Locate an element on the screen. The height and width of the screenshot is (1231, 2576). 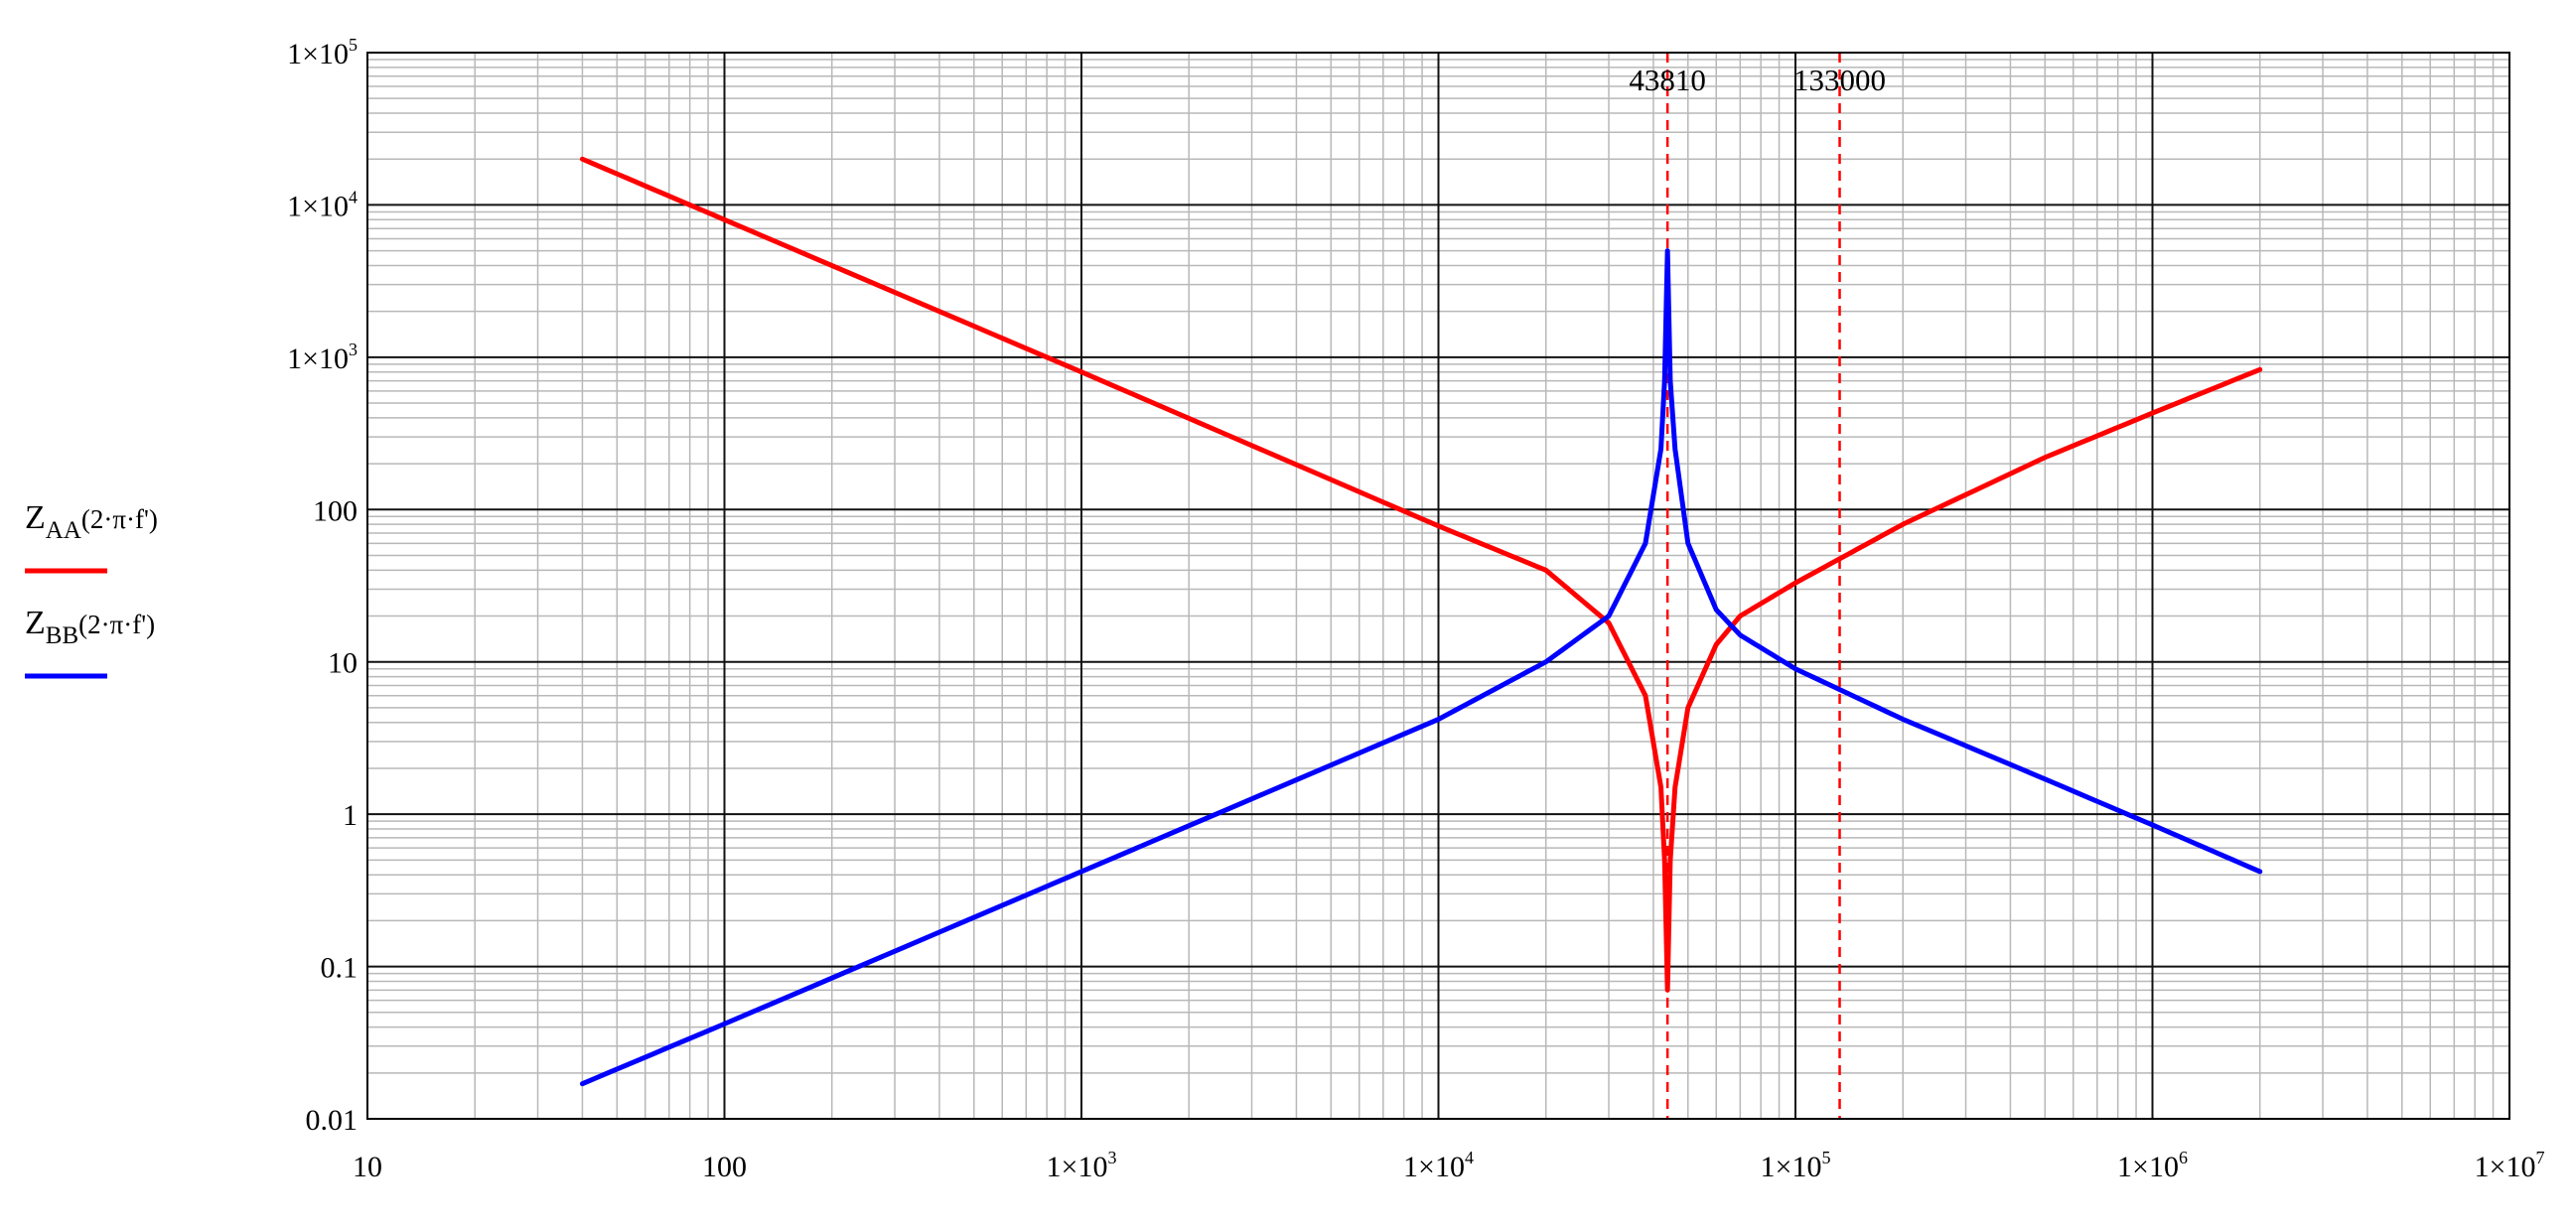
y-tick-label: 1×10⁵ is located at coordinates (323, 53).